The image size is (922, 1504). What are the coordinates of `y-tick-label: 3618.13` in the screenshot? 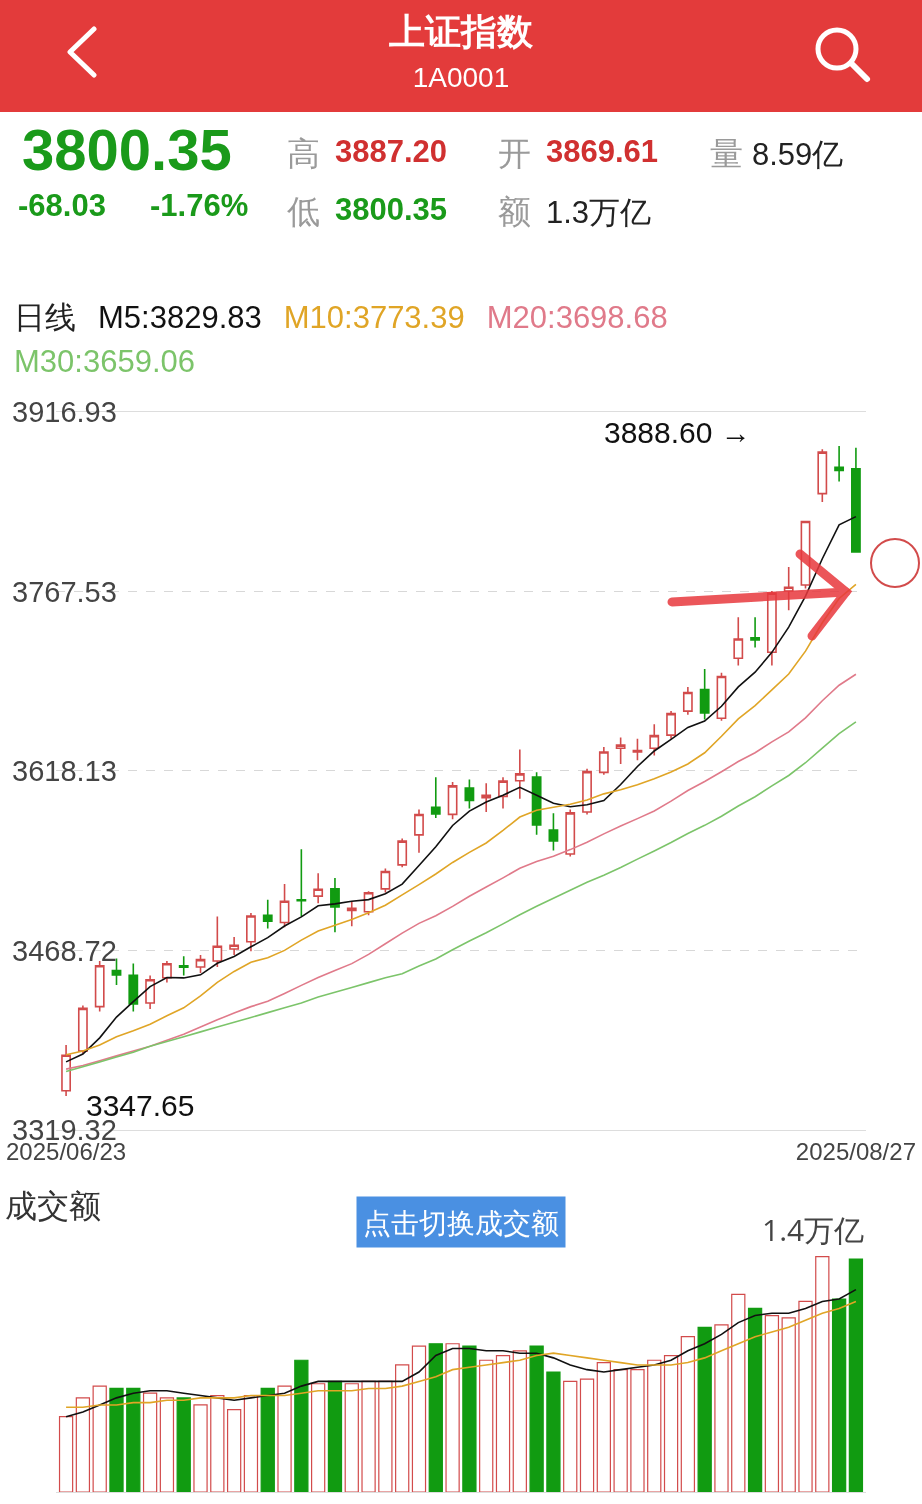 It's located at (64, 771).